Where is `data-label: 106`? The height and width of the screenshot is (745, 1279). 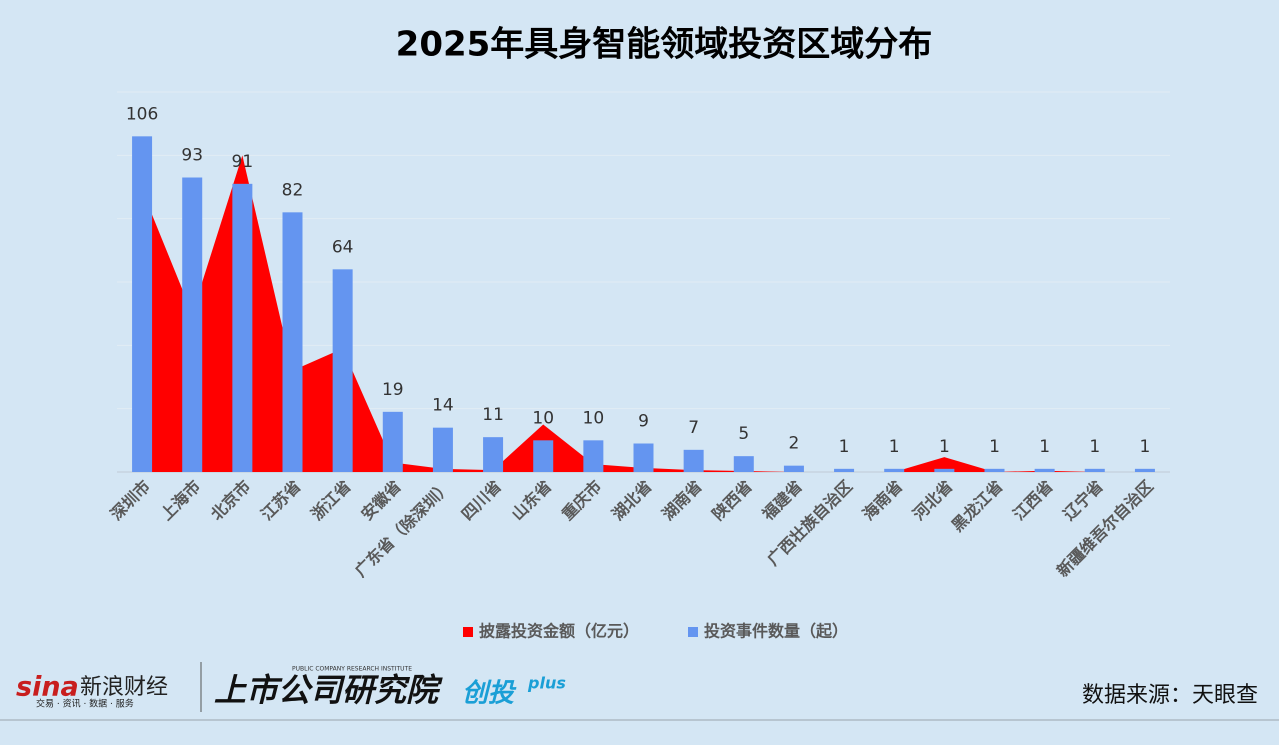 data-label: 106 is located at coordinates (142, 114).